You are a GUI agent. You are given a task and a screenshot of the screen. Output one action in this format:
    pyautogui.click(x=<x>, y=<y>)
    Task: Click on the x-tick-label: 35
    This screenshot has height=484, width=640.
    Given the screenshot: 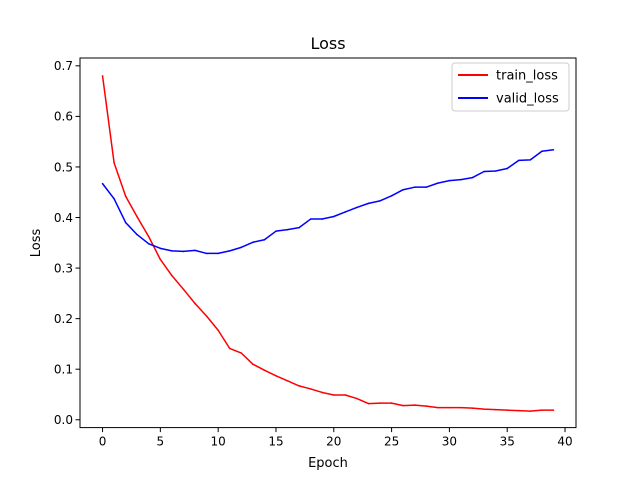 What is the action you would take?
    pyautogui.click(x=507, y=442)
    